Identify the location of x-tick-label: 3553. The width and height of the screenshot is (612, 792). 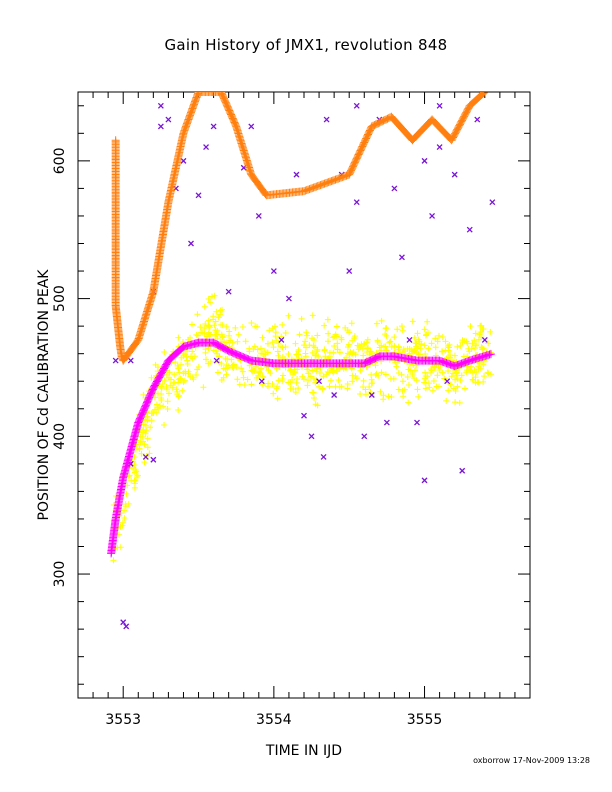
(123, 720).